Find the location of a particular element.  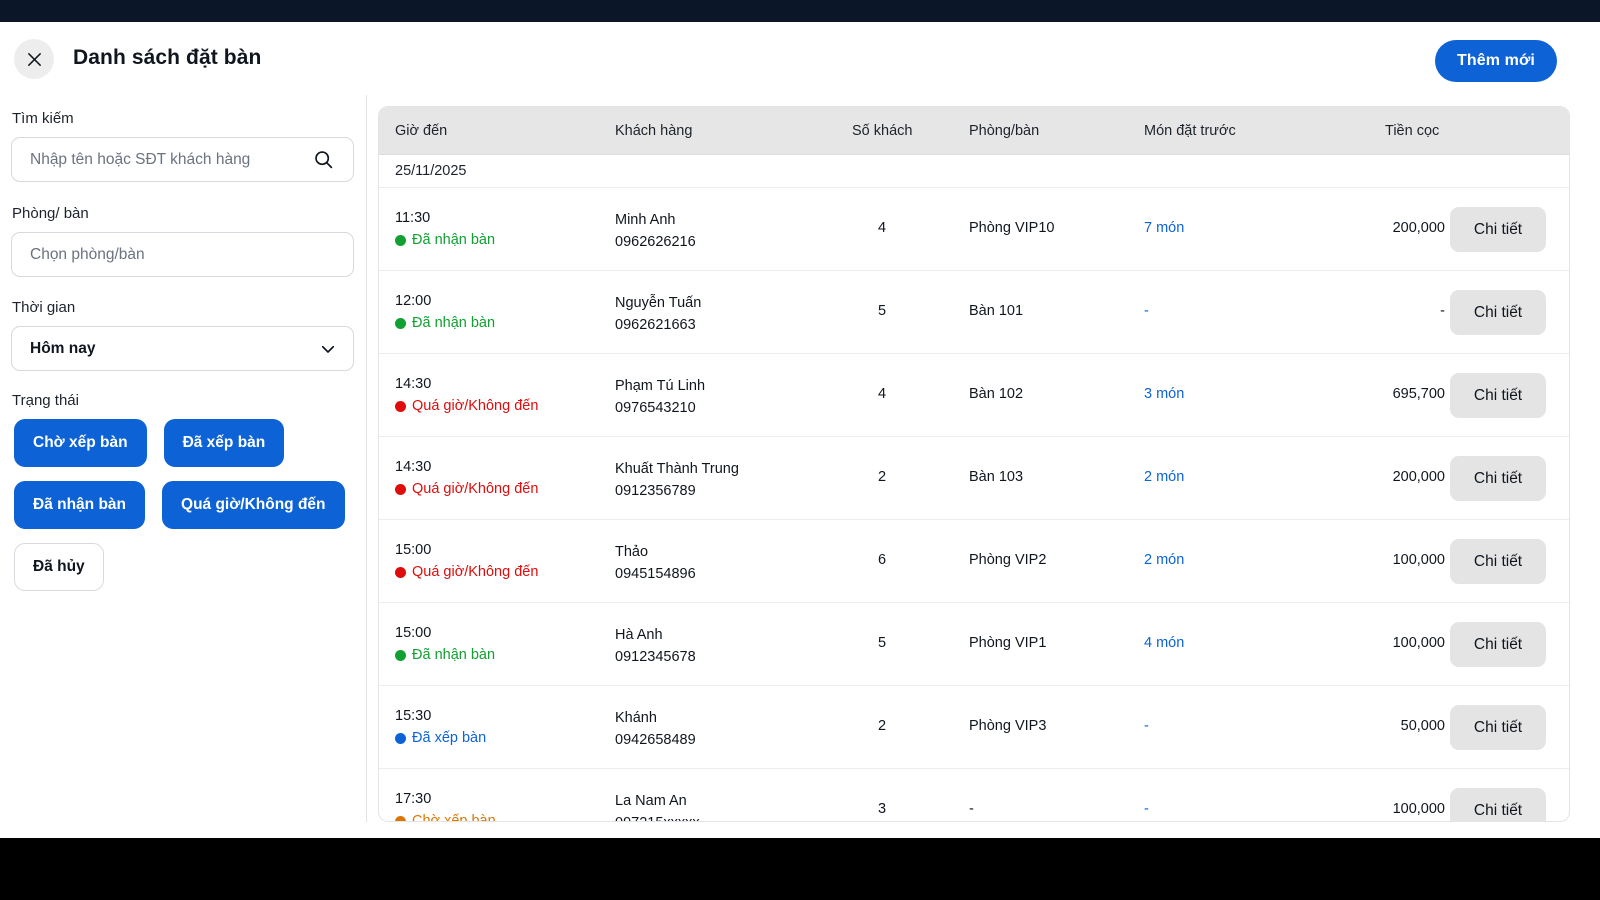

cell-customer: Thảo 0945154896 is located at coordinates (655, 563).